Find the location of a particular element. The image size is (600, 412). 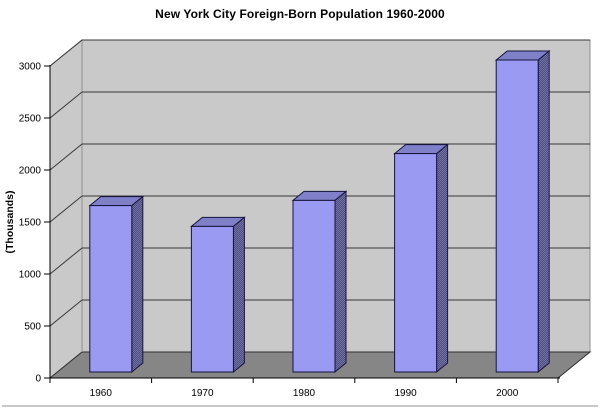

bar-1970 is located at coordinates (217, 295).